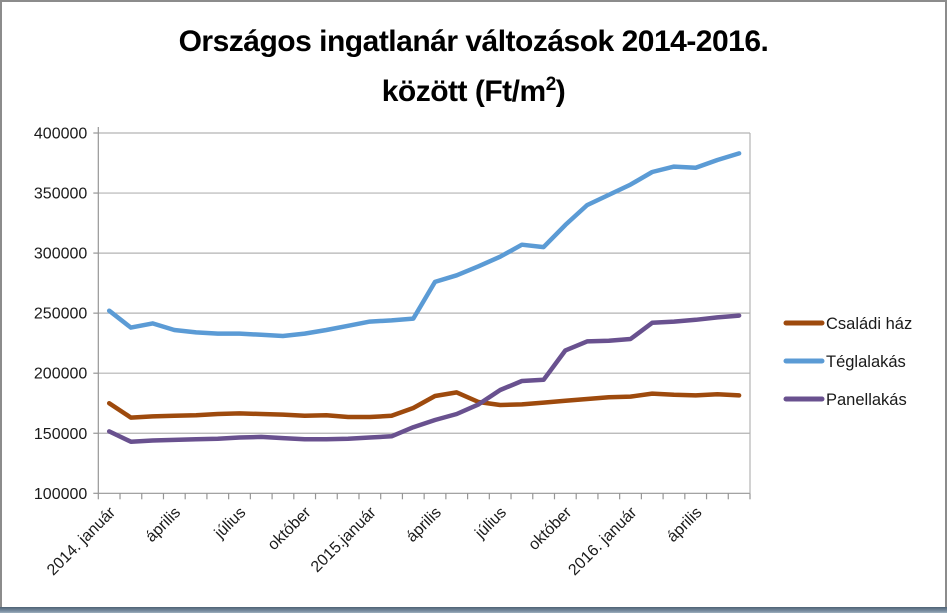 Image resolution: width=947 pixels, height=613 pixels. I want to click on y-tick-label: 400000, so click(60, 134).